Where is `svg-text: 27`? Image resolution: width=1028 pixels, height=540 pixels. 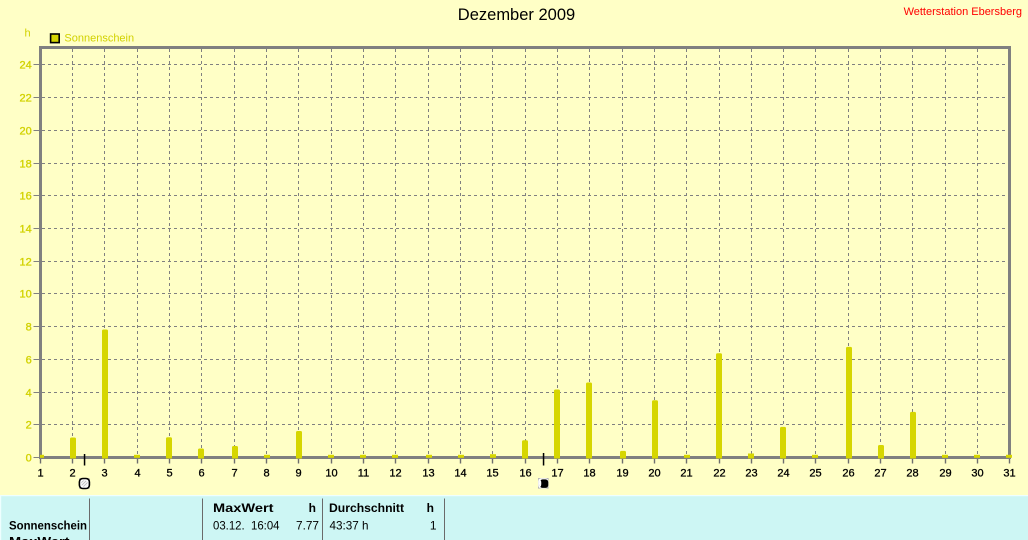 svg-text: 27 is located at coordinates (880, 474).